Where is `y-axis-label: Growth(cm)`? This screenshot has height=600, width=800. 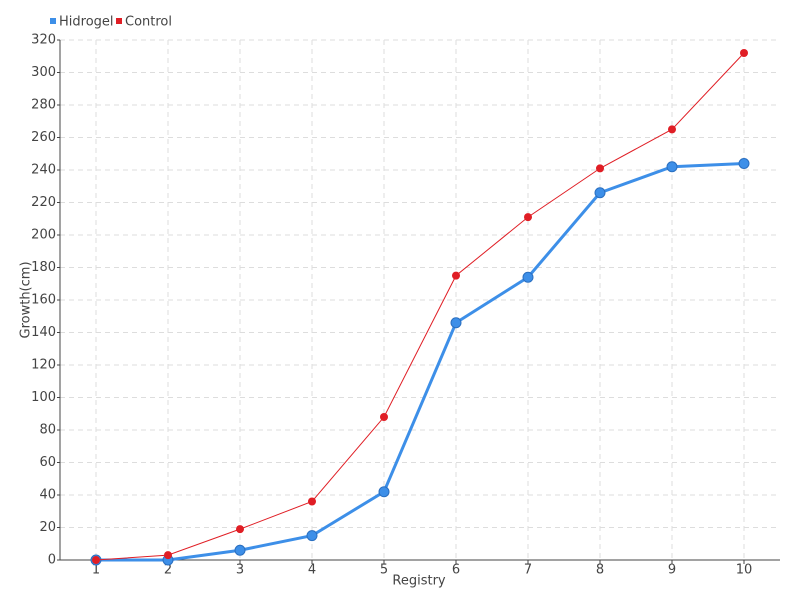 y-axis-label: Growth(cm) is located at coordinates (26, 299).